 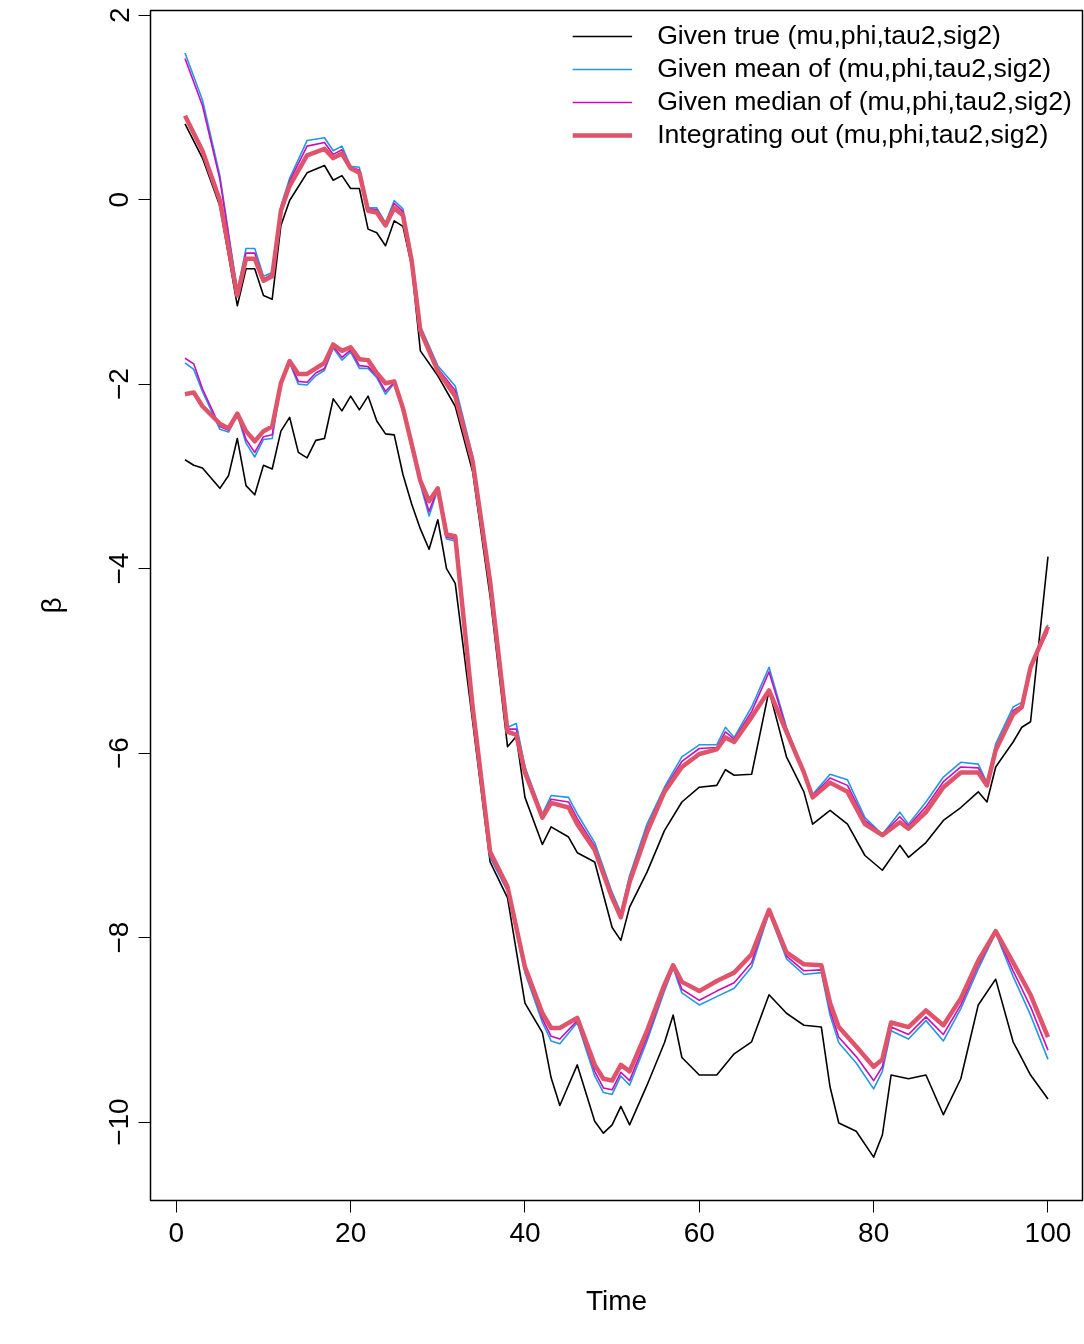 What do you see at coordinates (119, 1122) in the screenshot?
I see `y-tick-label: −10` at bounding box center [119, 1122].